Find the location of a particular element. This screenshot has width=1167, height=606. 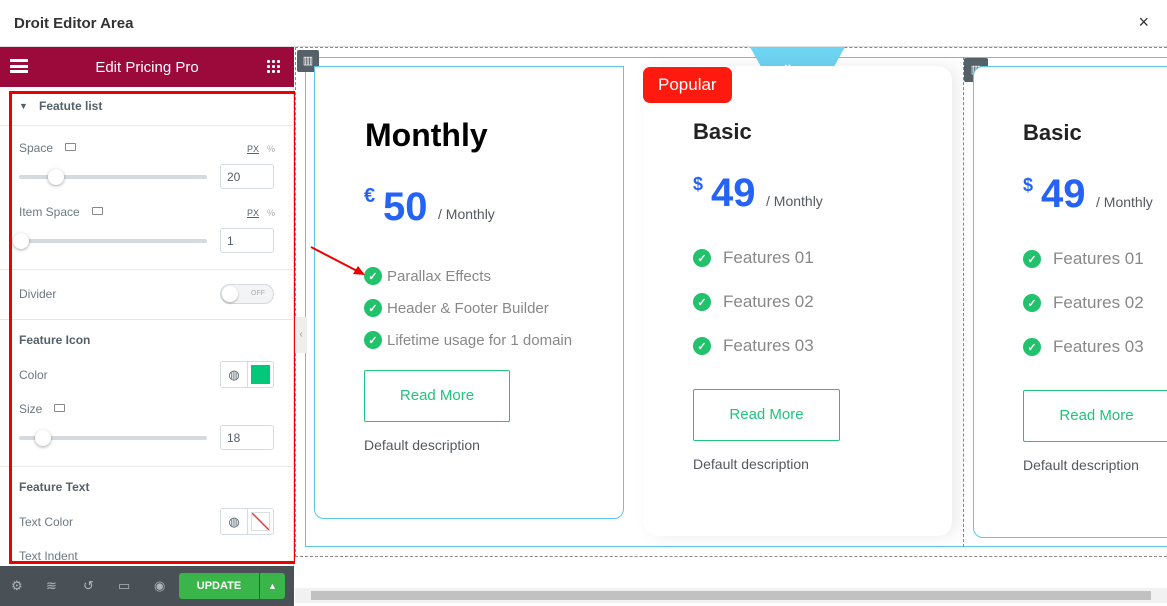

item-space-slider is located at coordinates (110, 241).